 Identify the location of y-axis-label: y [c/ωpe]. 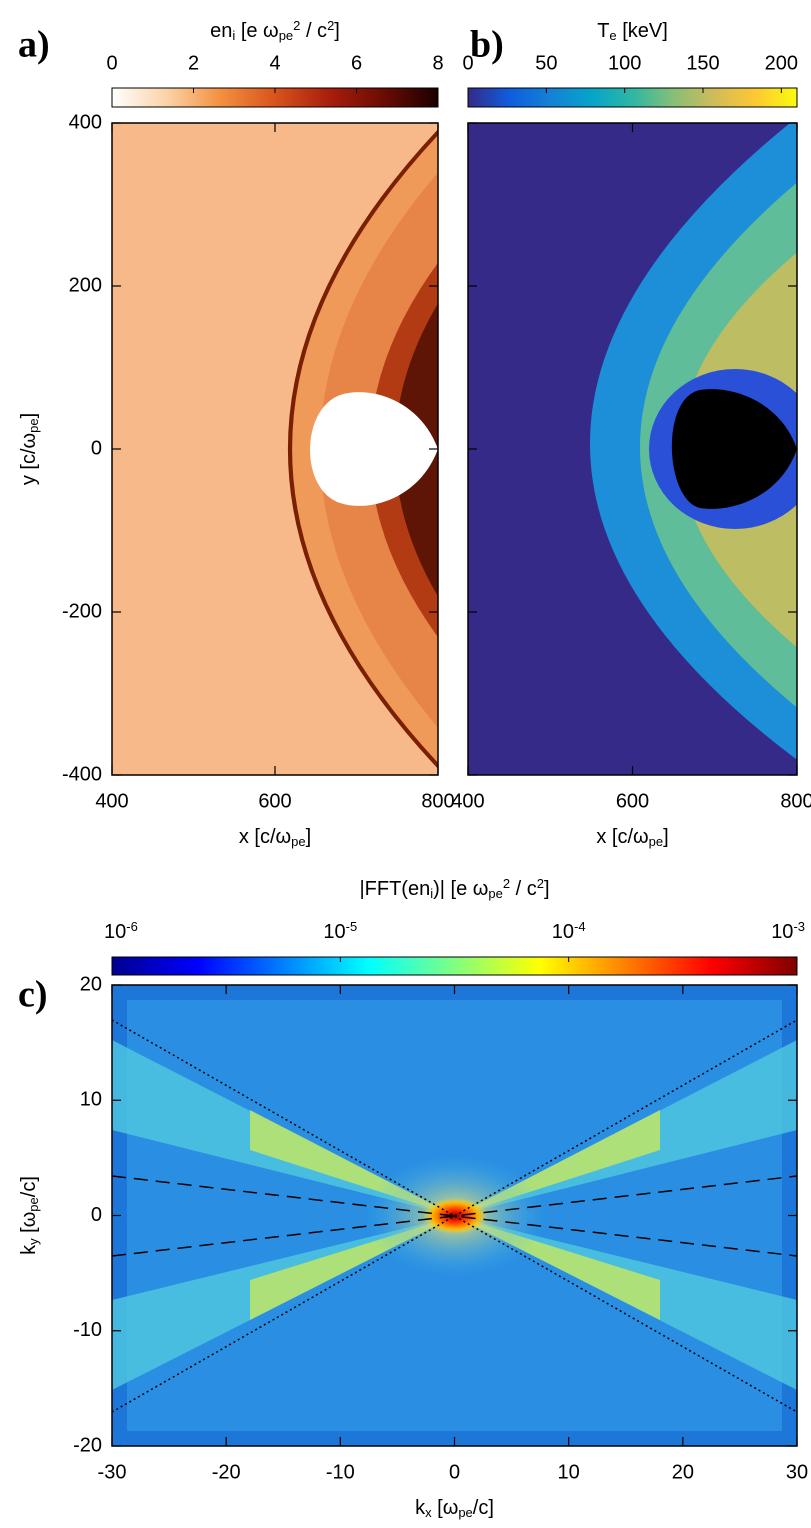
(29, 449).